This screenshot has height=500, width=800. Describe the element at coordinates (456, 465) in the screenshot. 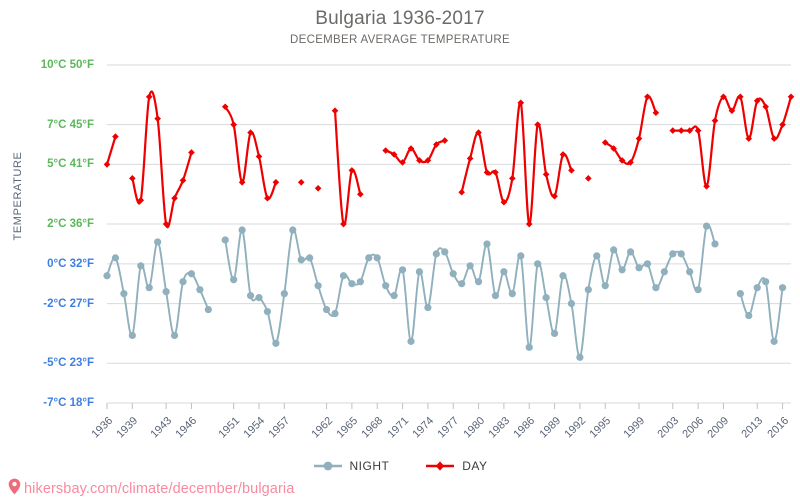

I see `legend-item-day: DAY` at that location.